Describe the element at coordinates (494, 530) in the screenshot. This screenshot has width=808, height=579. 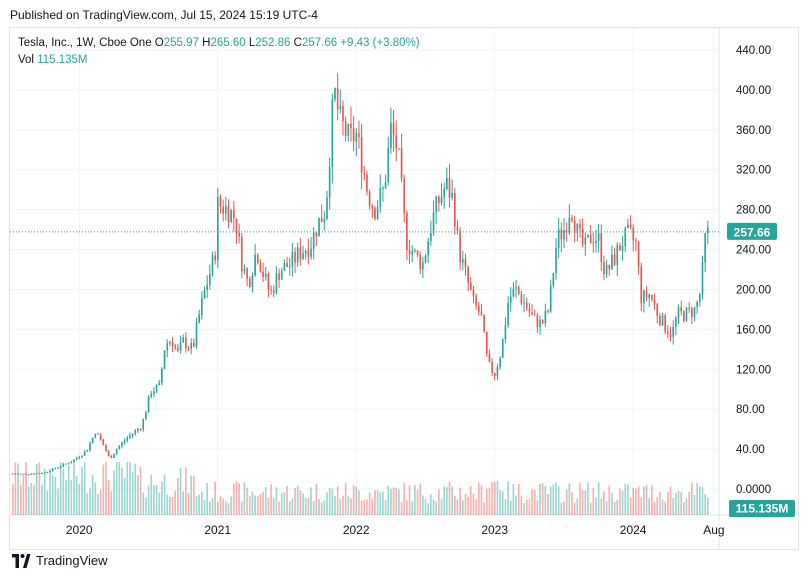
I see `x-tick-label: 2023` at that location.